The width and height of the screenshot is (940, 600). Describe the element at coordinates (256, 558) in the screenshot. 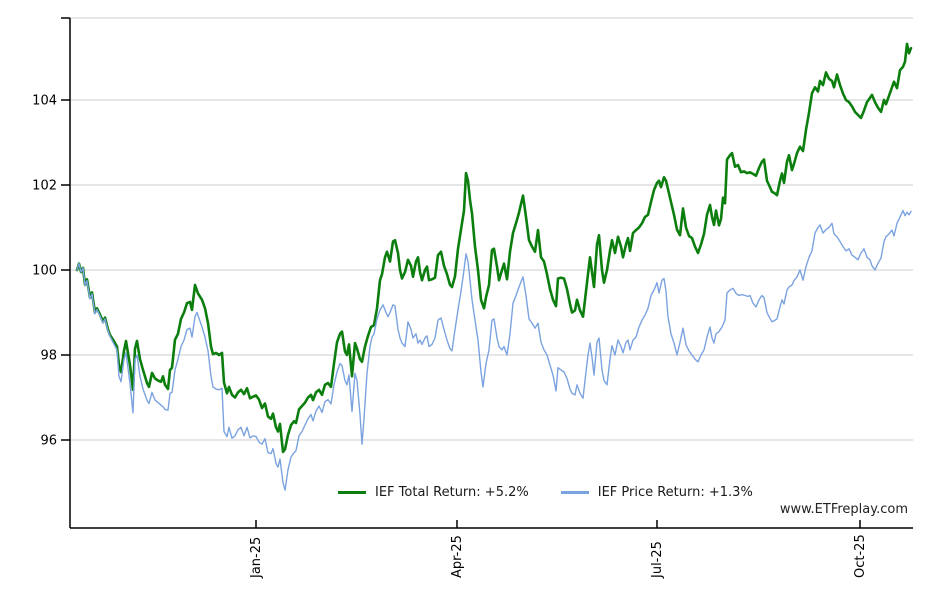

I see `x-tick-label: Jan-25` at that location.